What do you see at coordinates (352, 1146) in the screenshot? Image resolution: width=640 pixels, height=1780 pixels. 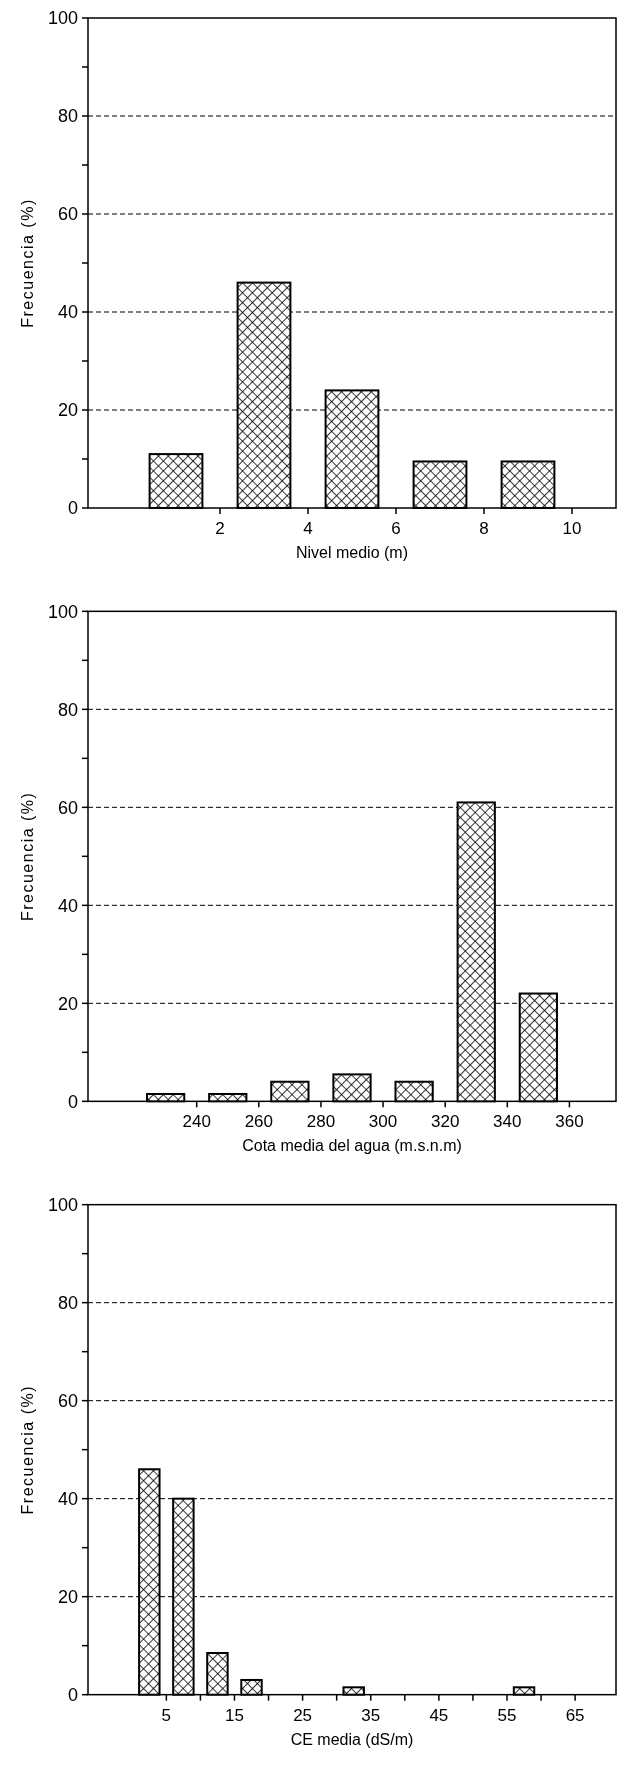 I see `x-axis-title: Cota media del agua (m.s.n.m)` at bounding box center [352, 1146].